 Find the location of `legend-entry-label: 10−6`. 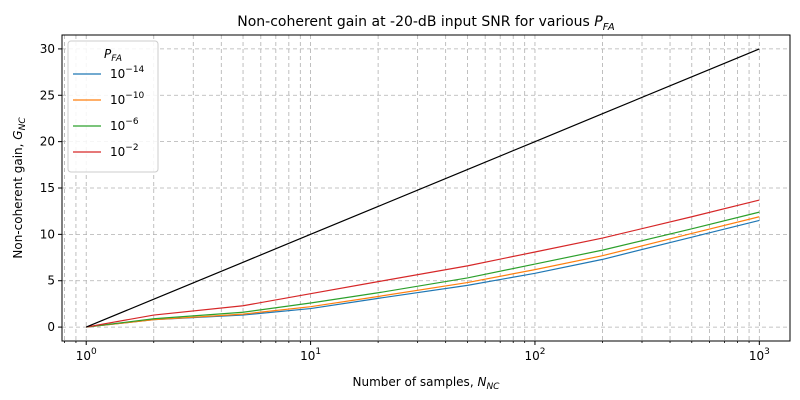

legend-entry-label: 10−6 is located at coordinates (124, 125).